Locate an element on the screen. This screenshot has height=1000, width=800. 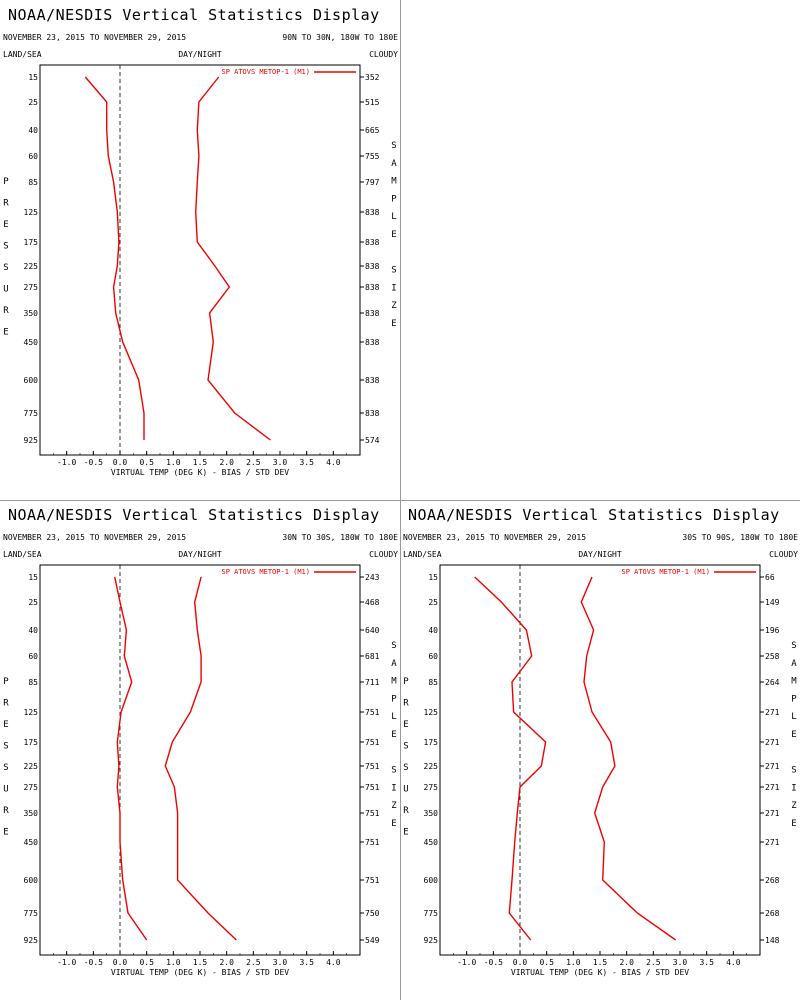
pressure-level-label: 450 is located at coordinates (31, 842).